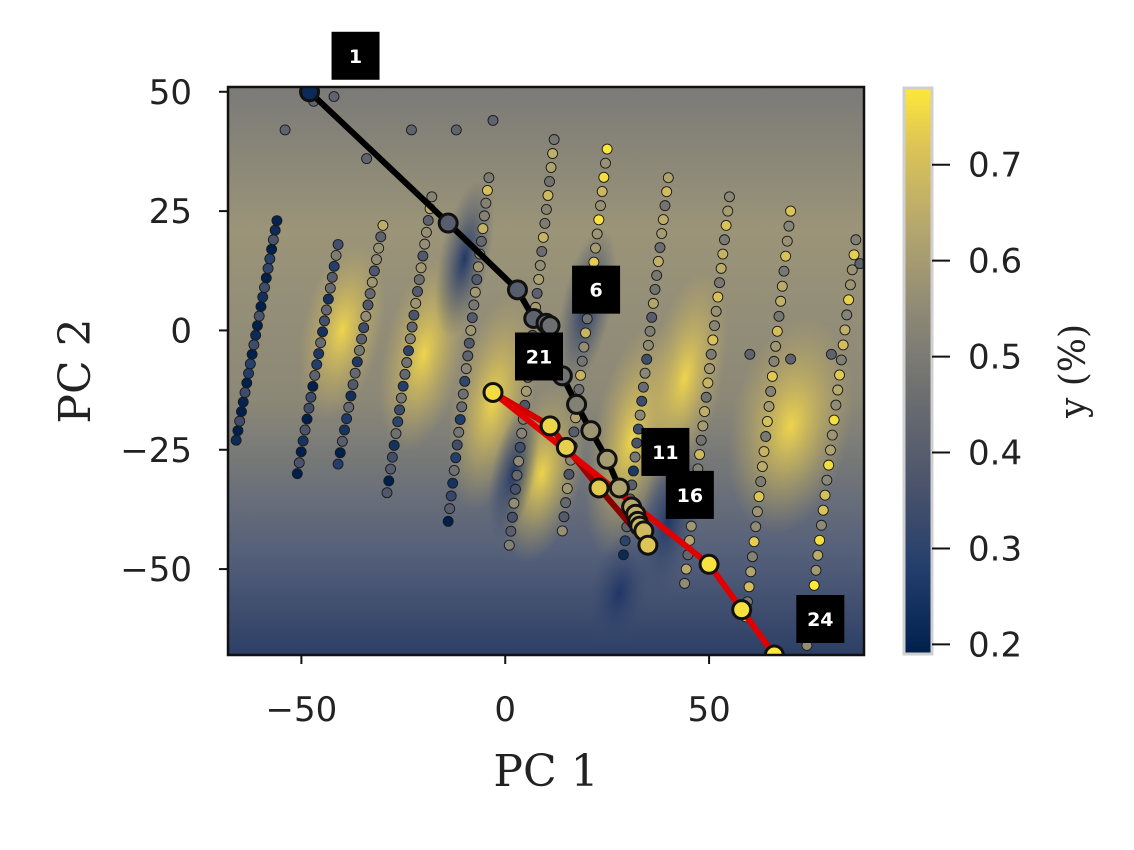 The height and width of the screenshot is (850, 1134). What do you see at coordinates (498, 692) in the screenshot?
I see `x-axis: −50 0 50` at bounding box center [498, 692].